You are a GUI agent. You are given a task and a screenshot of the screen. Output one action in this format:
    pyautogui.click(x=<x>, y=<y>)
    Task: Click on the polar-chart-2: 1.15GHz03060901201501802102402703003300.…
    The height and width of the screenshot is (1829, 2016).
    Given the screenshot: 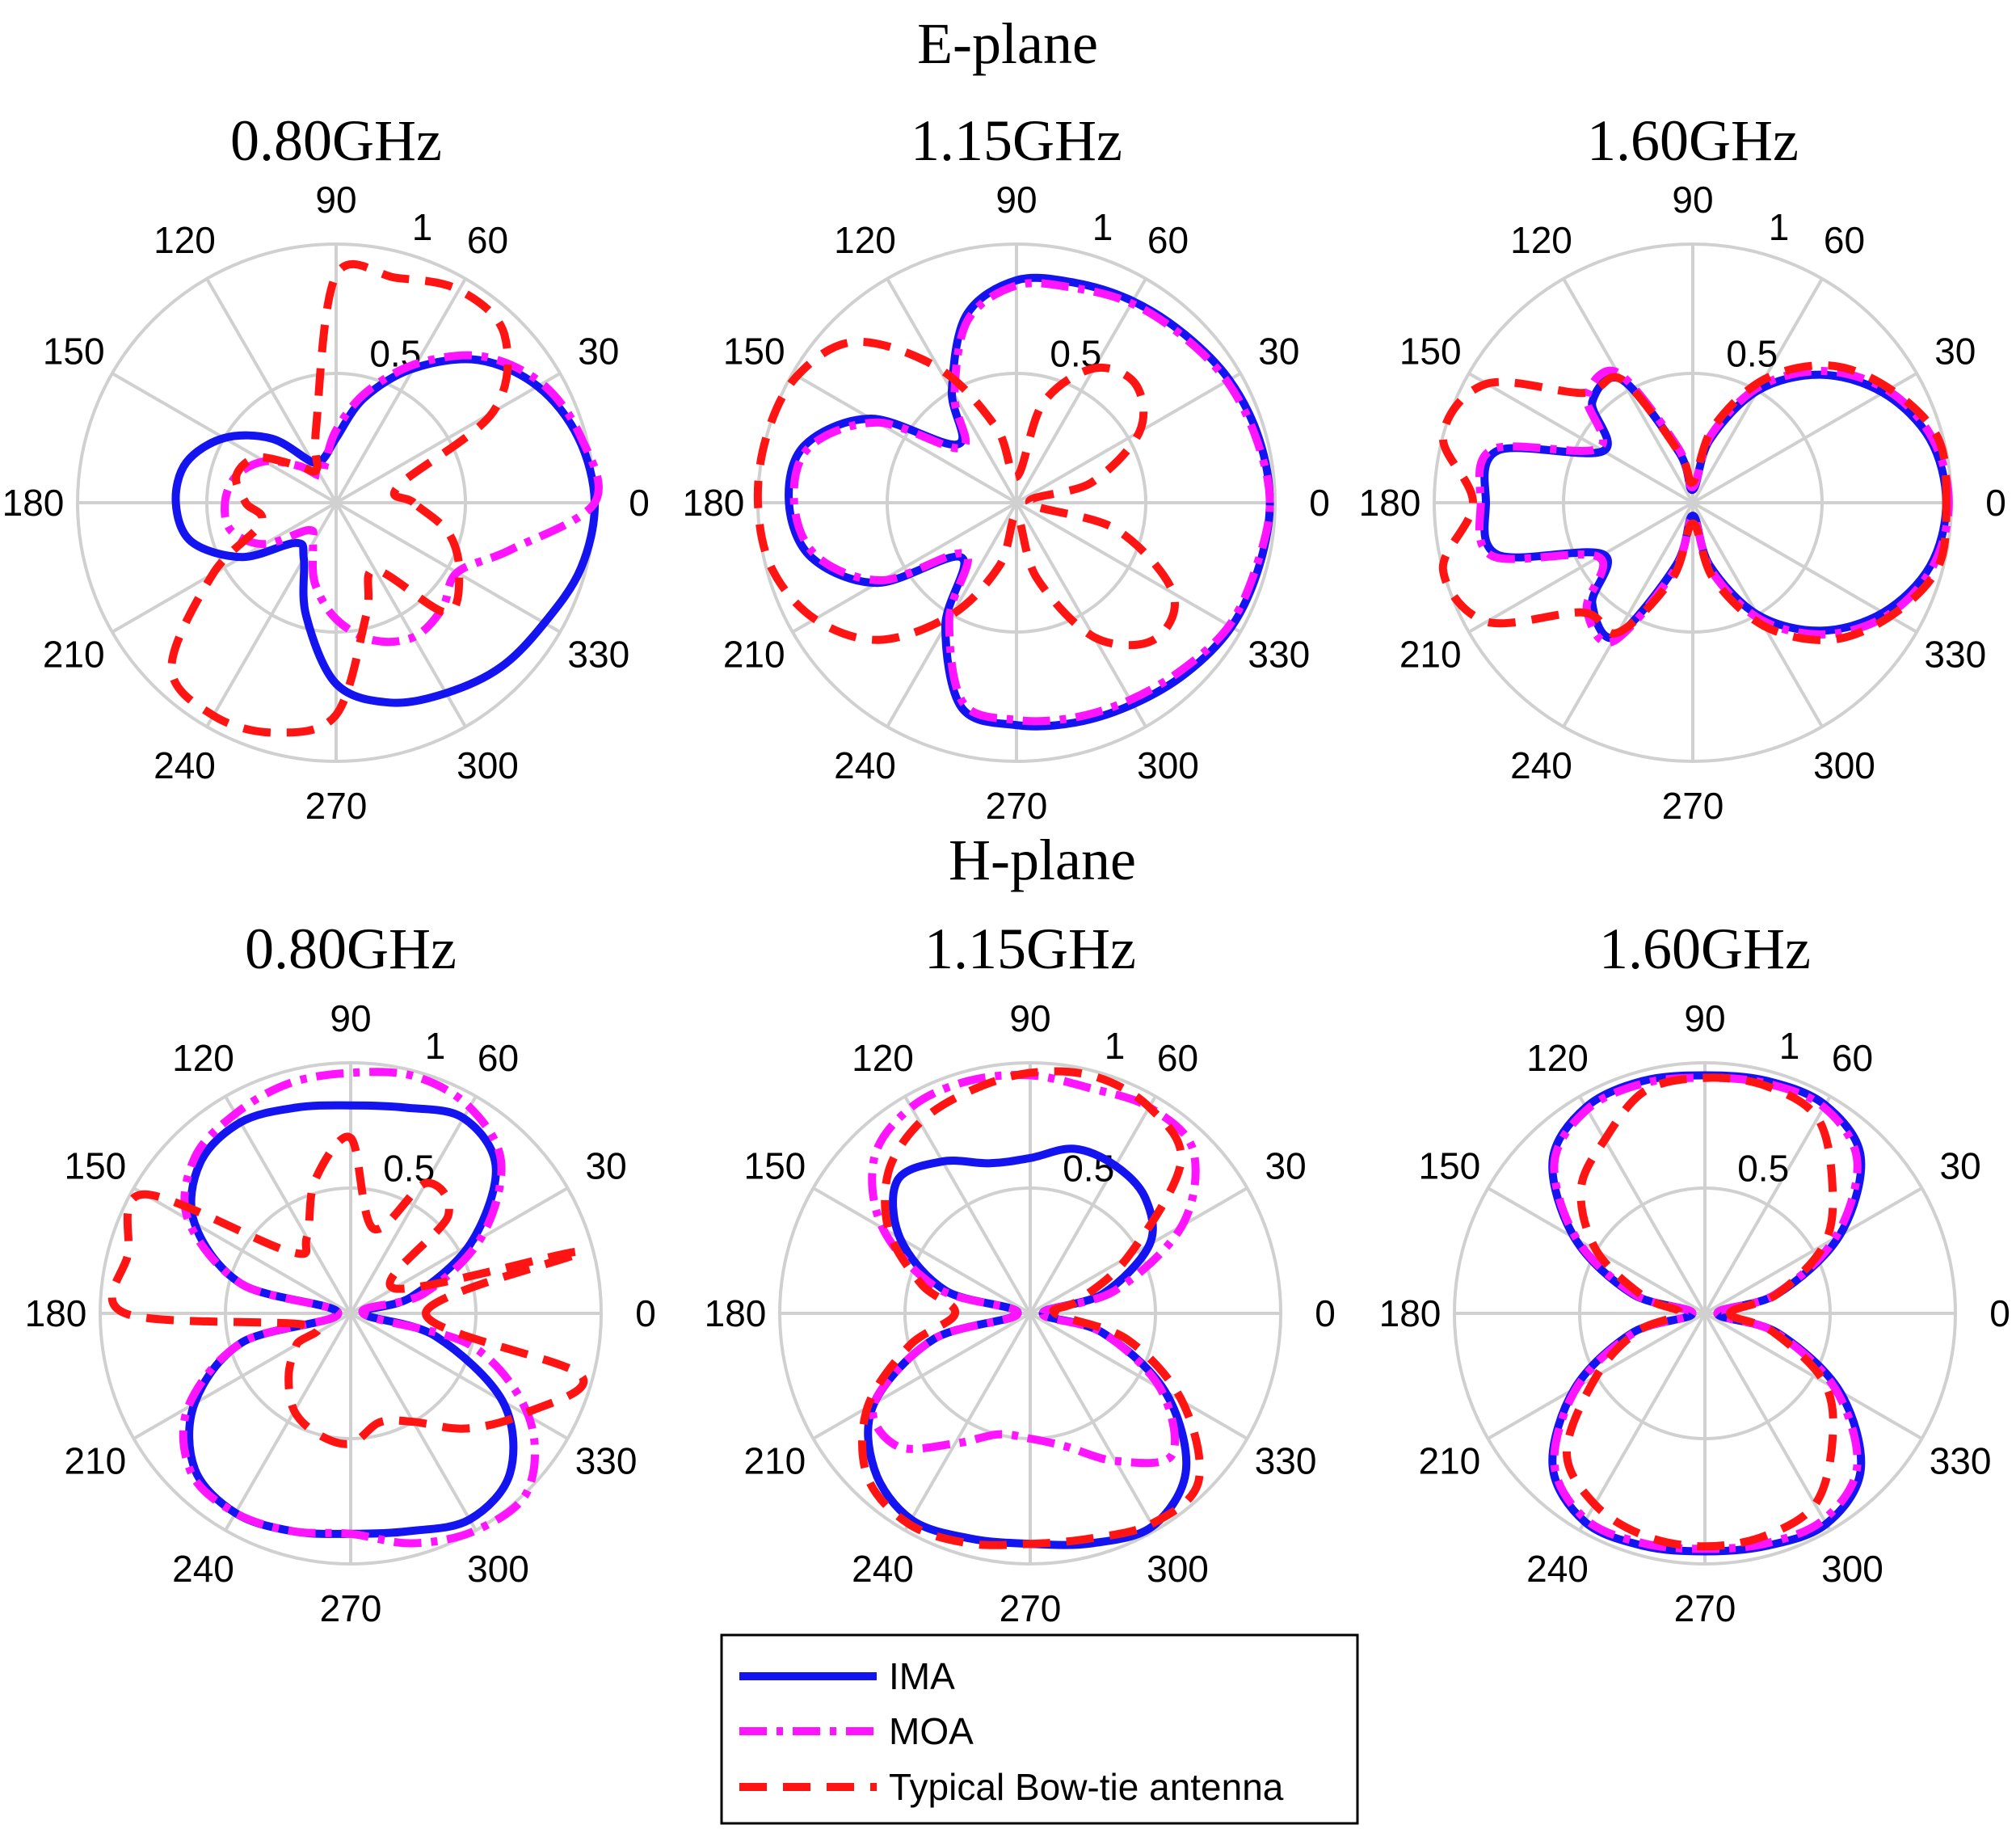 What is the action you would take?
    pyautogui.click(x=1006, y=467)
    